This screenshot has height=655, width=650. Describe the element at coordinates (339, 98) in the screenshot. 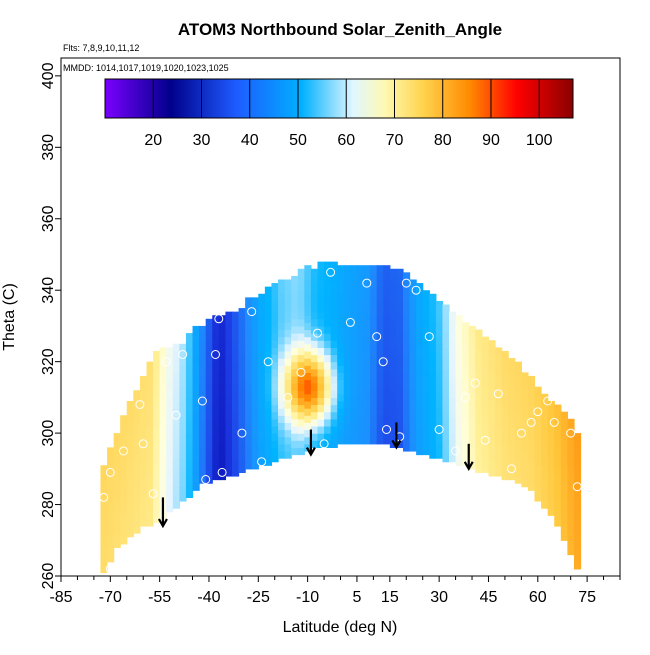

I see `colorbar-gradient` at that location.